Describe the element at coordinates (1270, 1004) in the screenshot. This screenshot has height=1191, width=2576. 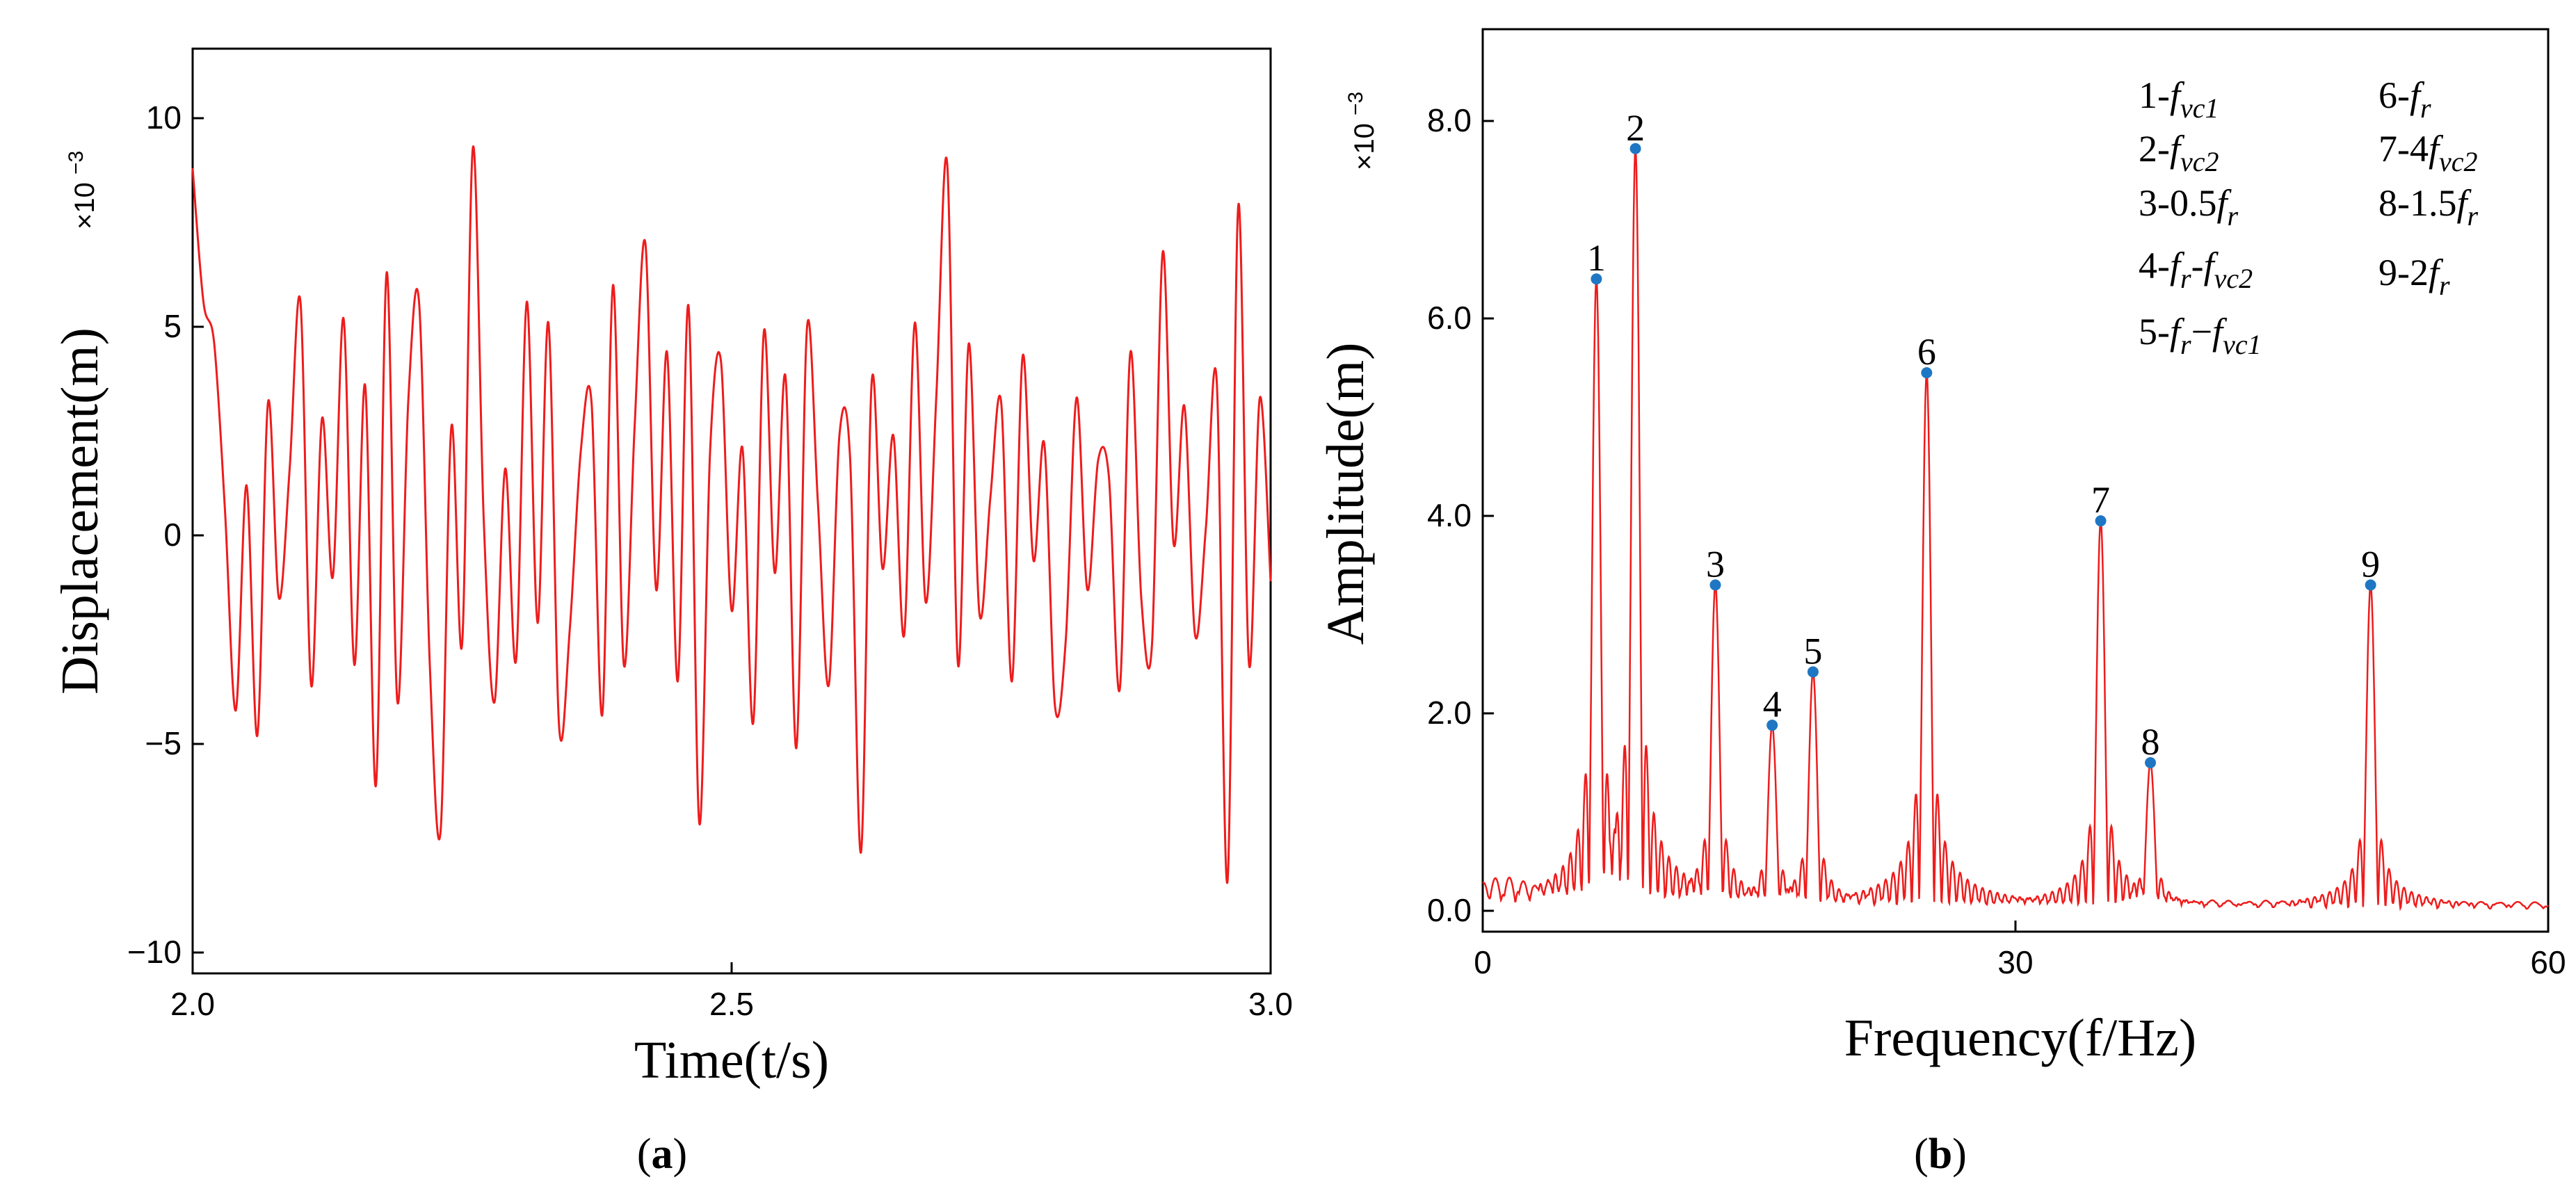
I see `a-xtick-label: 3.0` at that location.